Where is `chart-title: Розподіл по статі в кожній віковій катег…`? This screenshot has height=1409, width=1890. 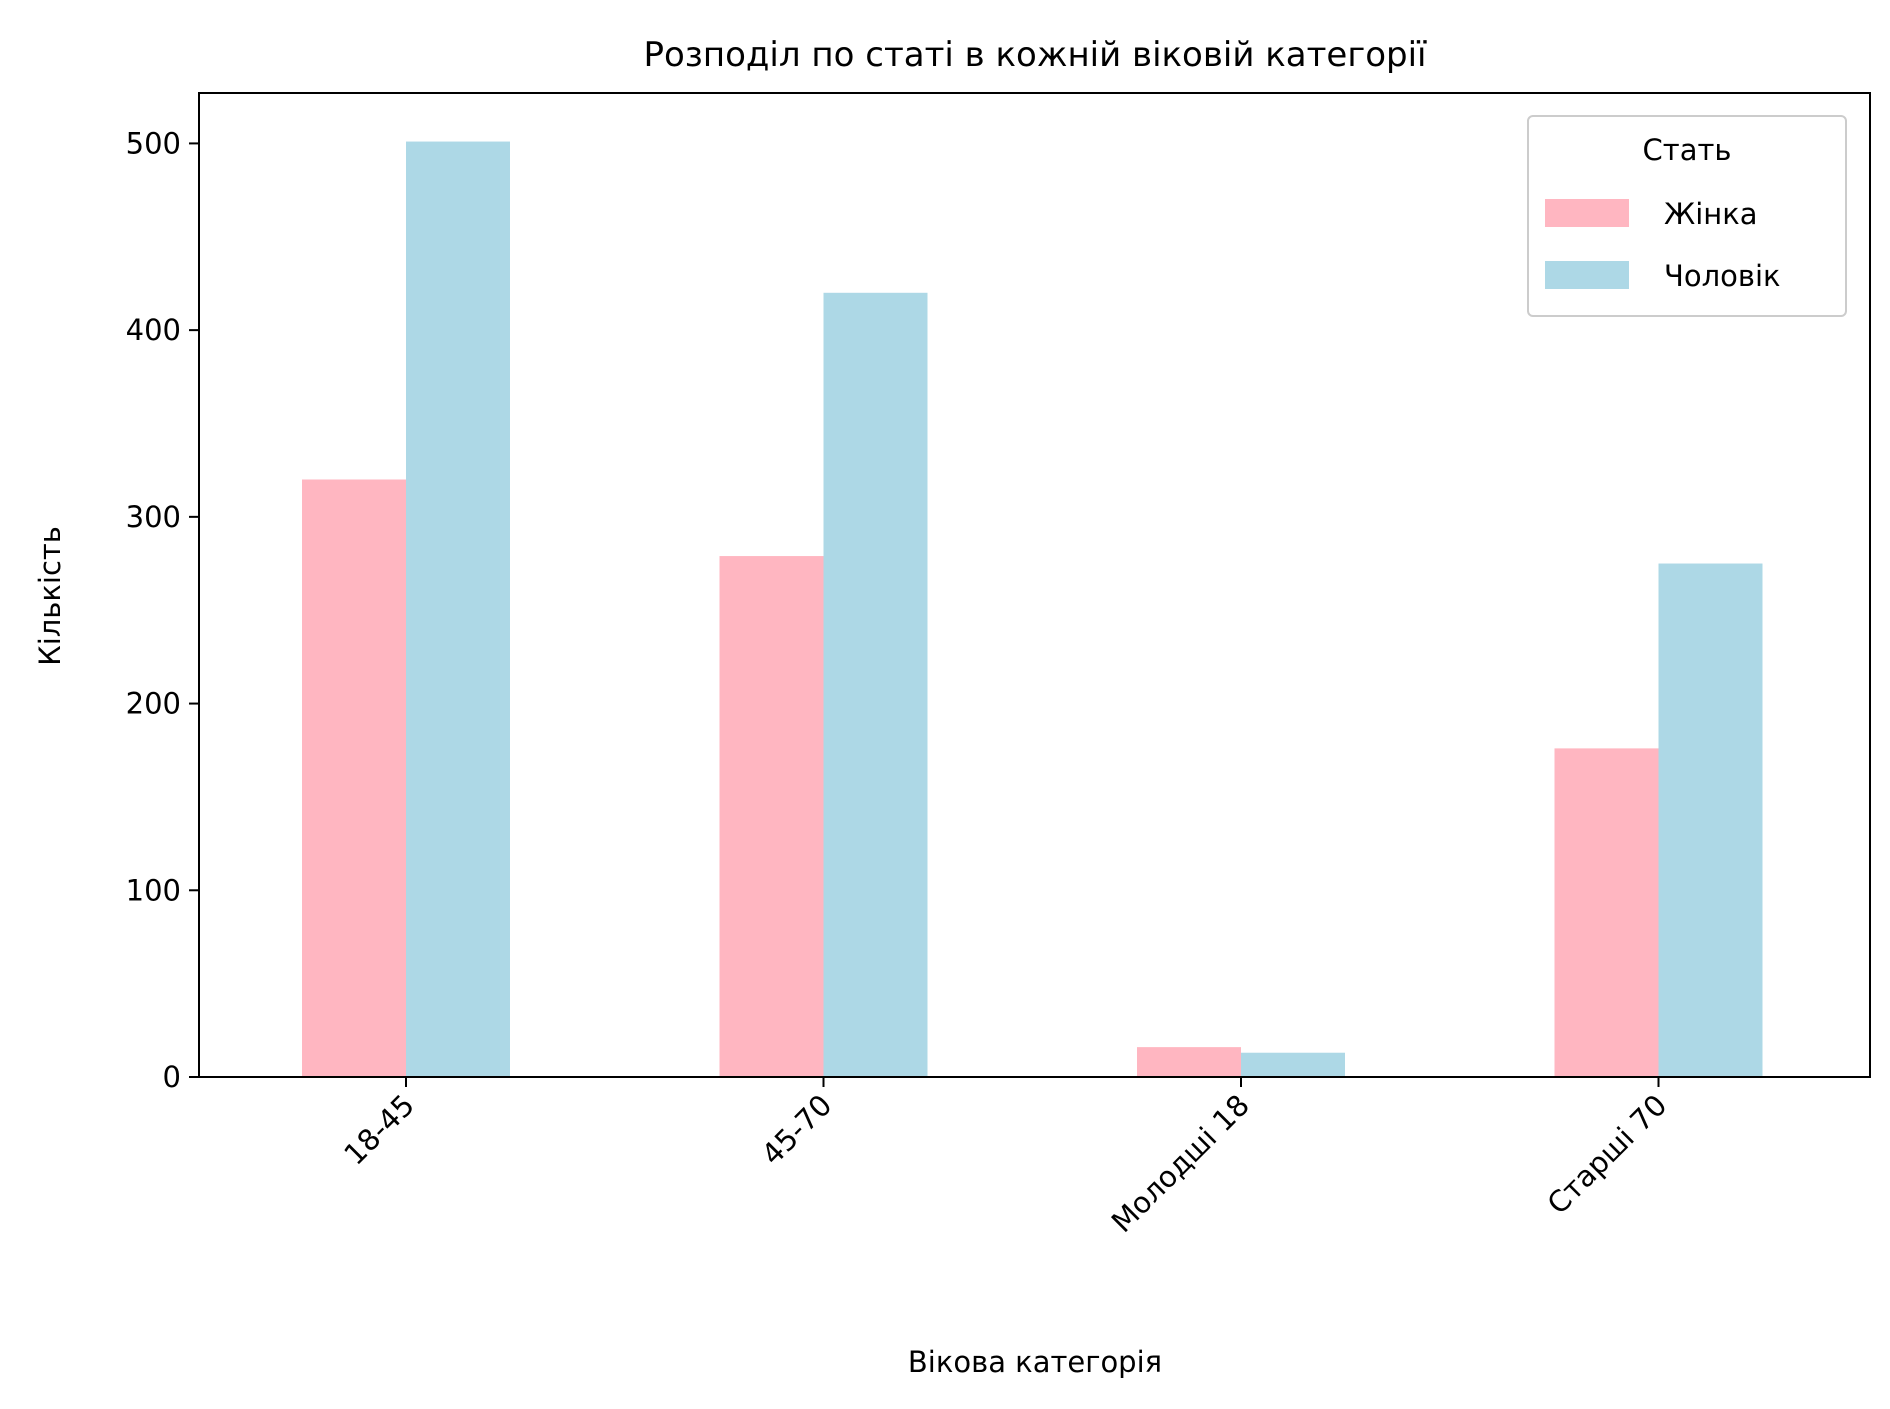 chart-title: Розподіл по статі в кожній віковій катег… is located at coordinates (1036, 55).